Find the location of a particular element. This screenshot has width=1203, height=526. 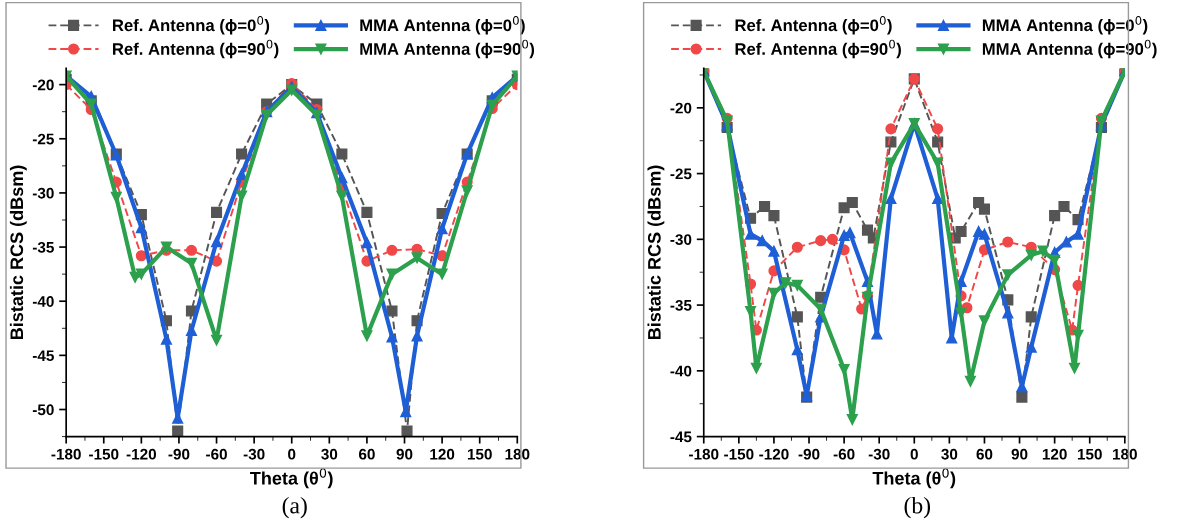

text: (b) is located at coordinates (917, 507).